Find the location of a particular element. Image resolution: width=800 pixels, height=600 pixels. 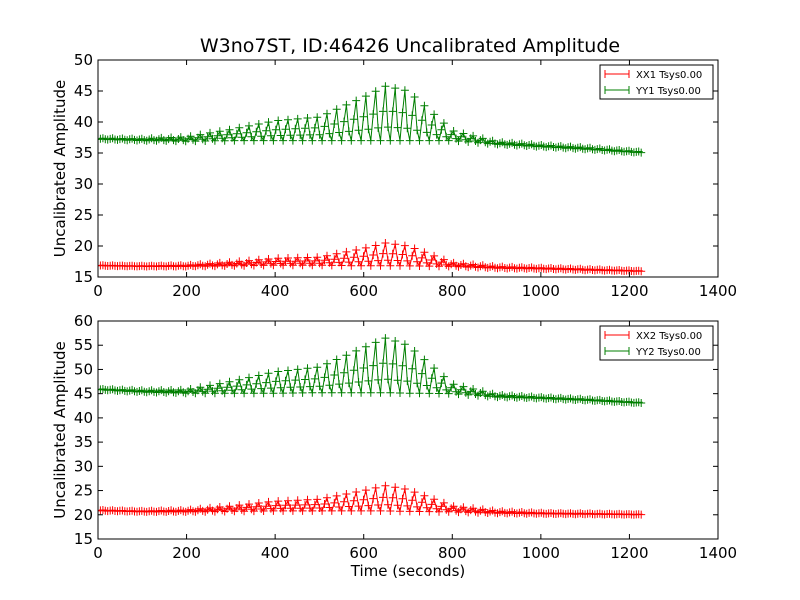

chart-title: W3no7ST, ID:46426 Uncalibrated Amplitude is located at coordinates (410, 46).